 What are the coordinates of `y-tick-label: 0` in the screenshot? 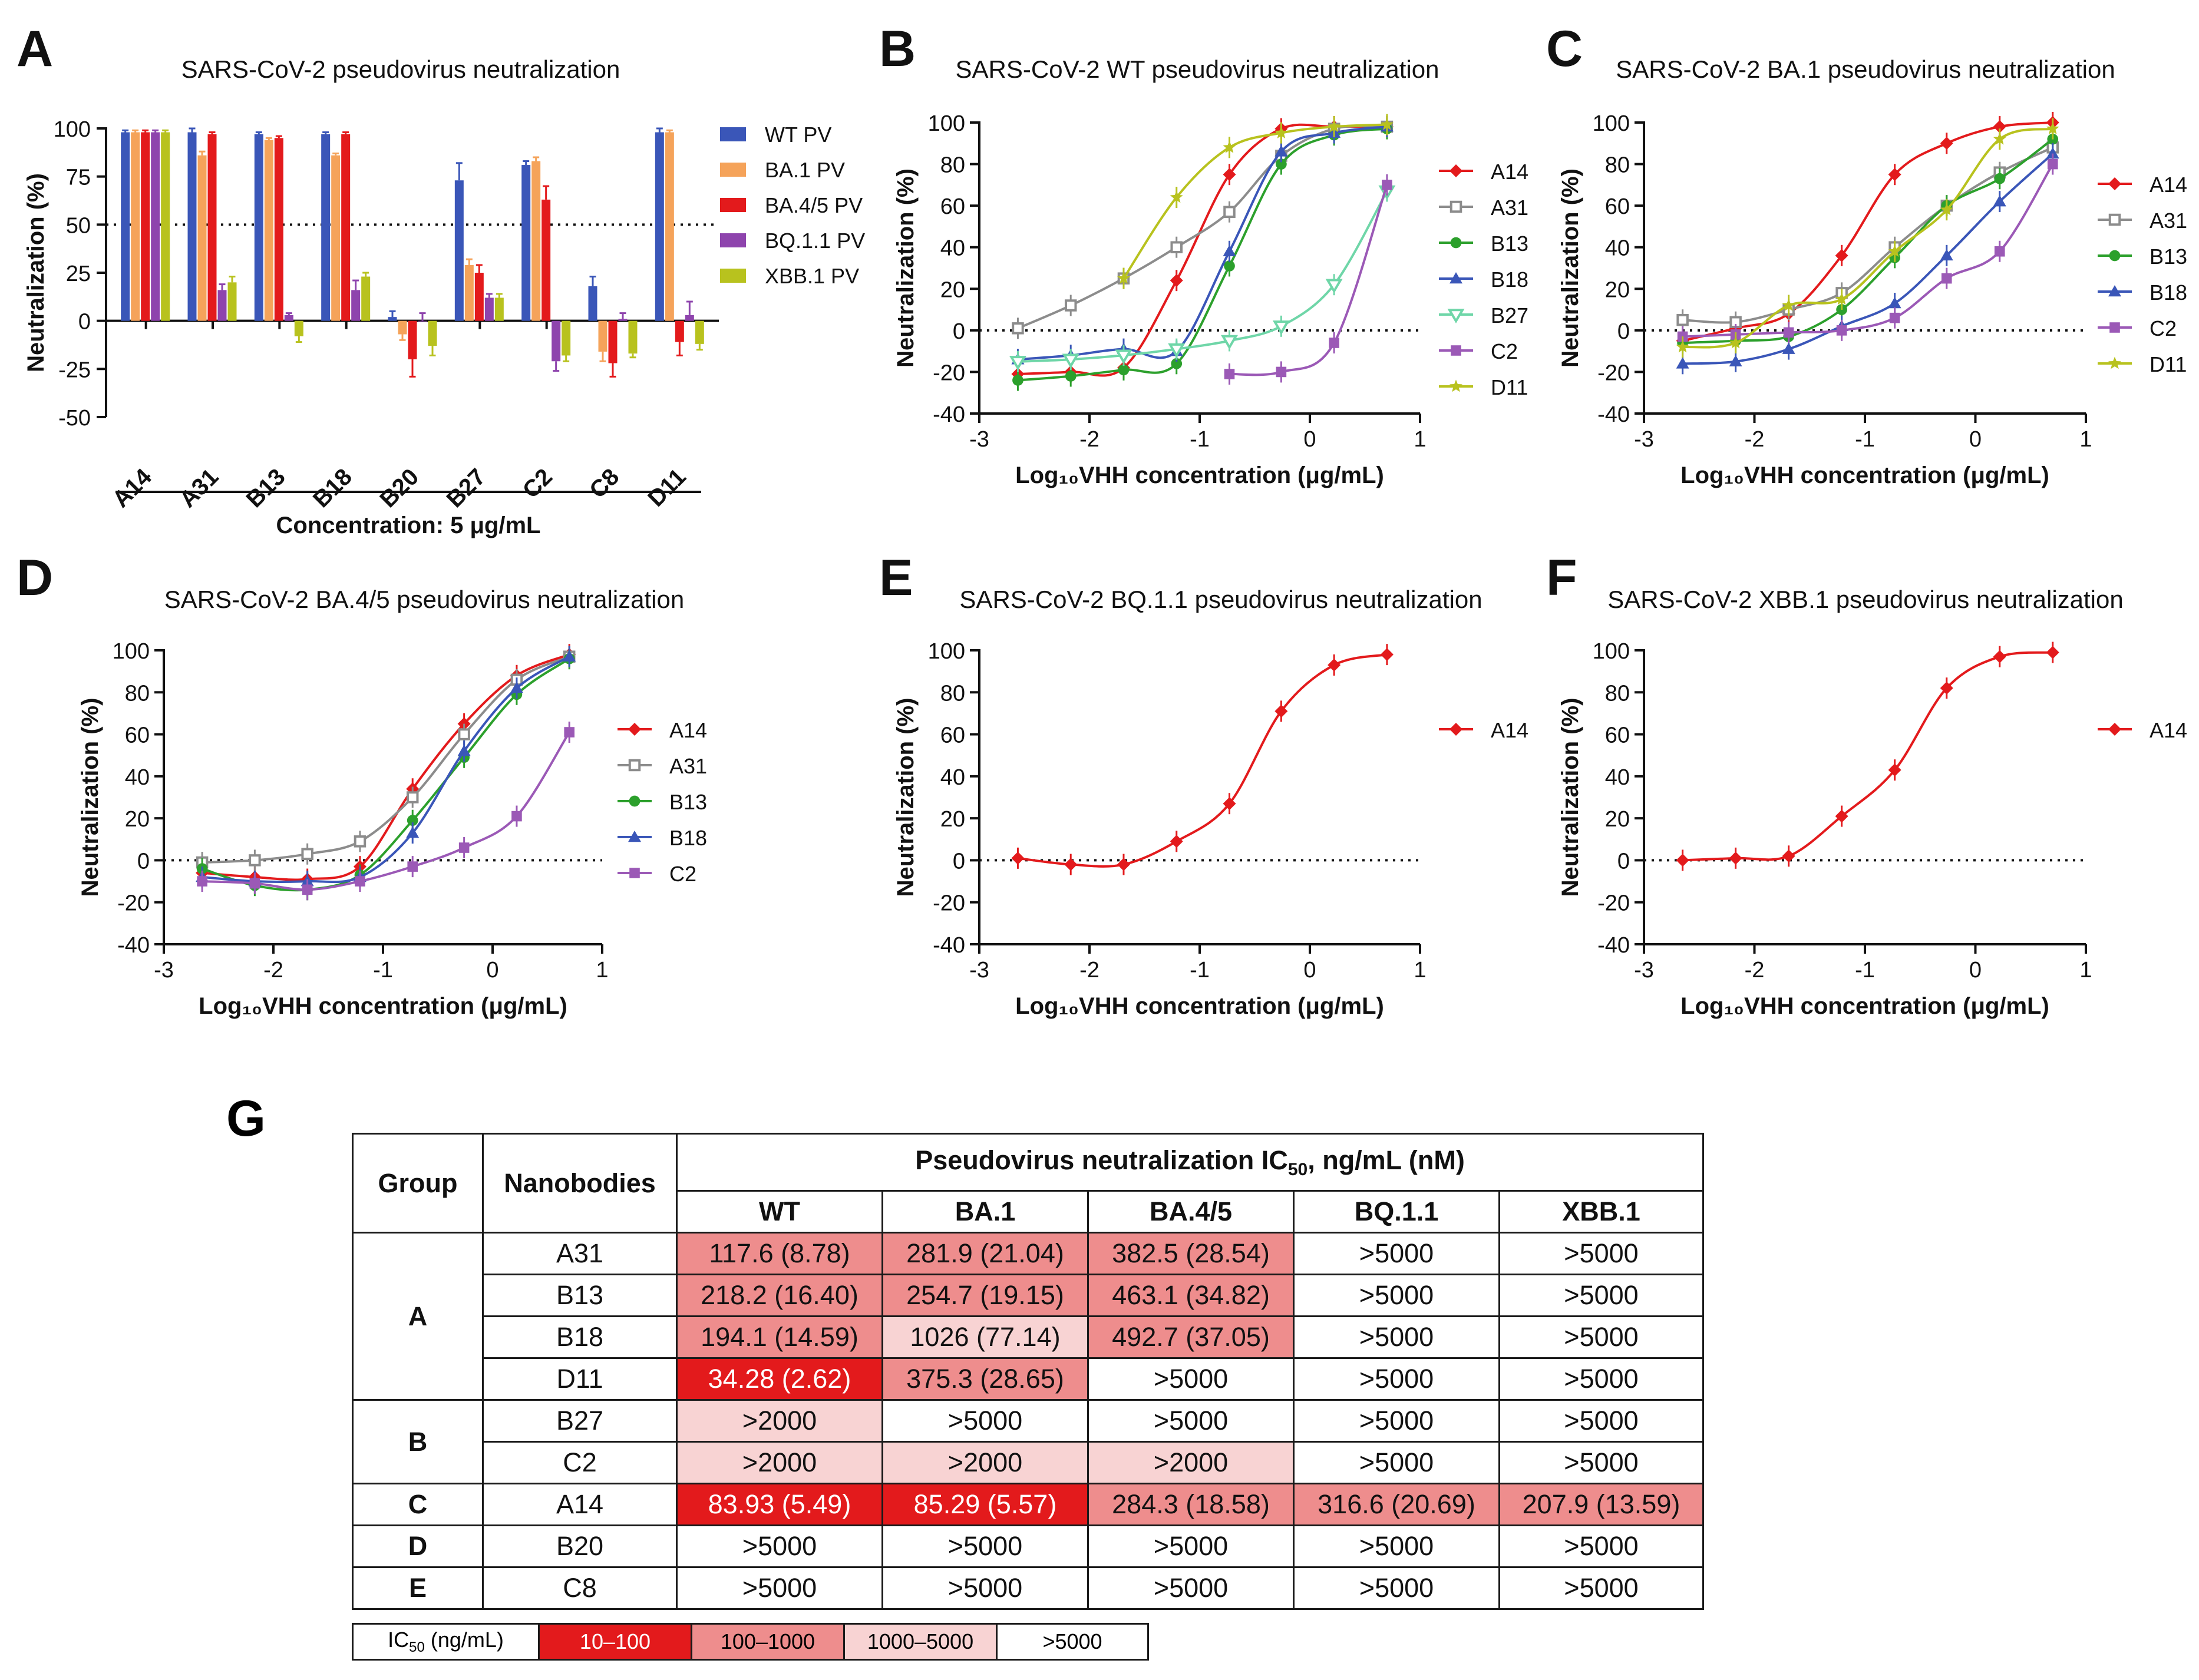 It's located at (1624, 861).